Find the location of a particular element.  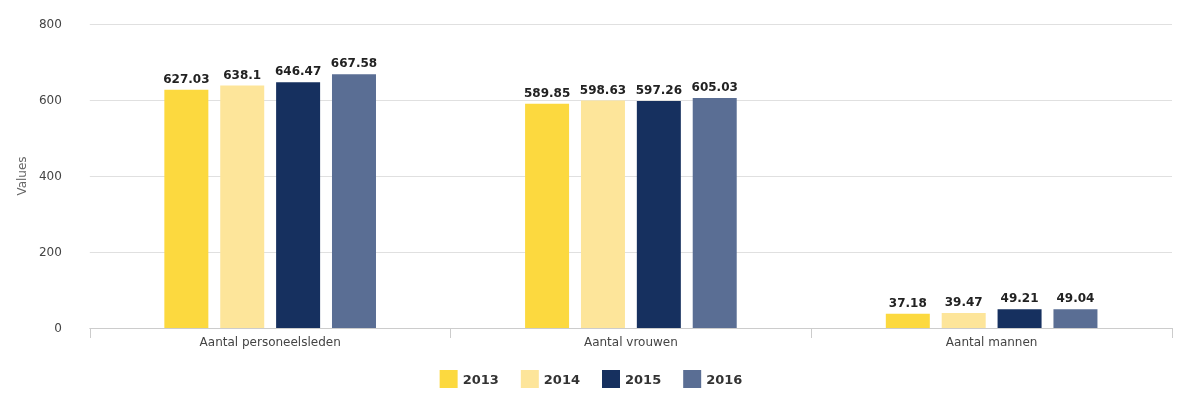

legend-label: 2014 is located at coordinates (562, 379).